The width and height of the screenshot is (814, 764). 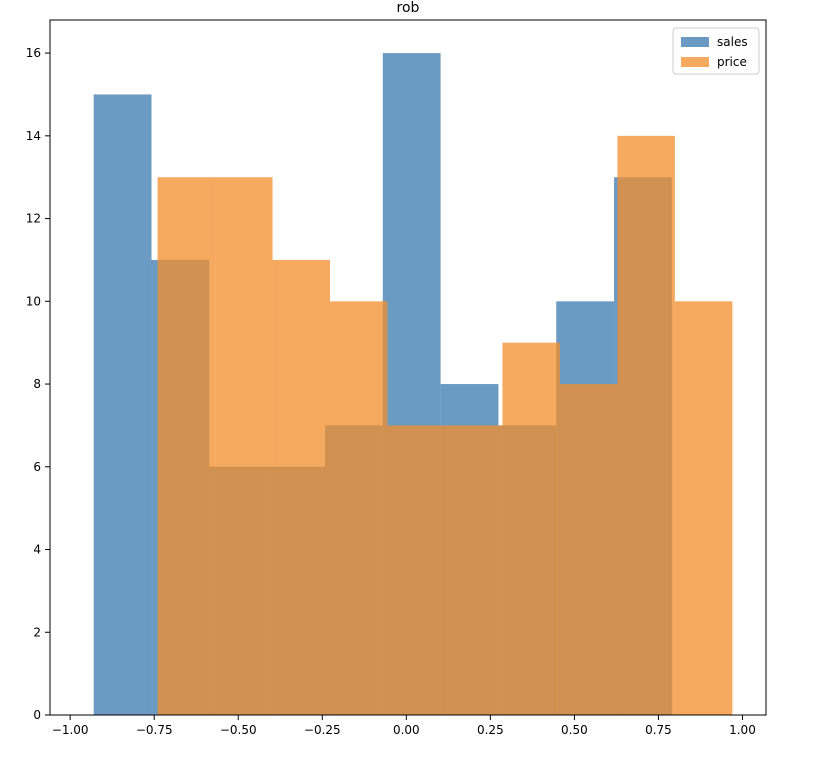 I want to click on y-tick-label: 6, so click(x=37, y=467).